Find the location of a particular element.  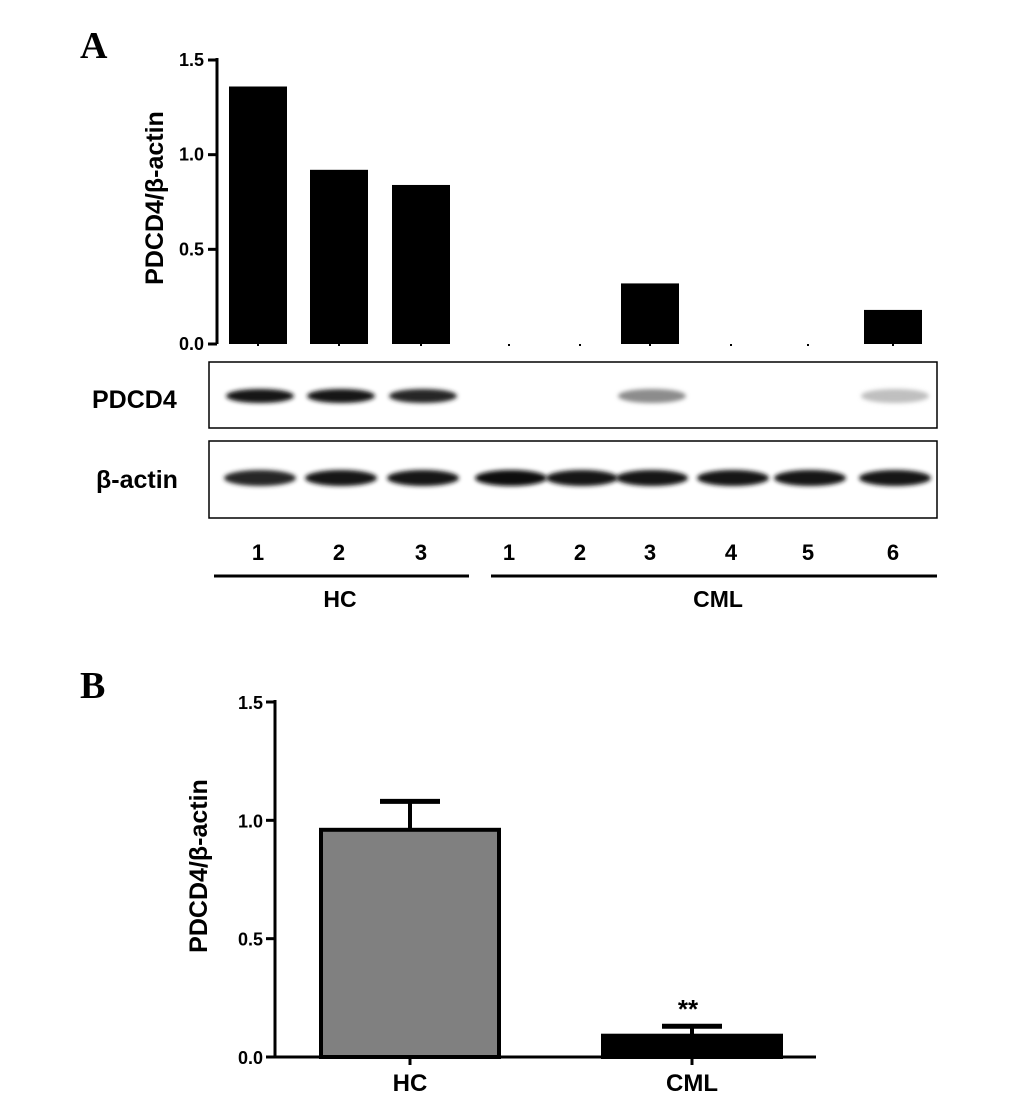

panel-a-y-axis-label: PDCD4/β-actin is located at coordinates (155, 198).